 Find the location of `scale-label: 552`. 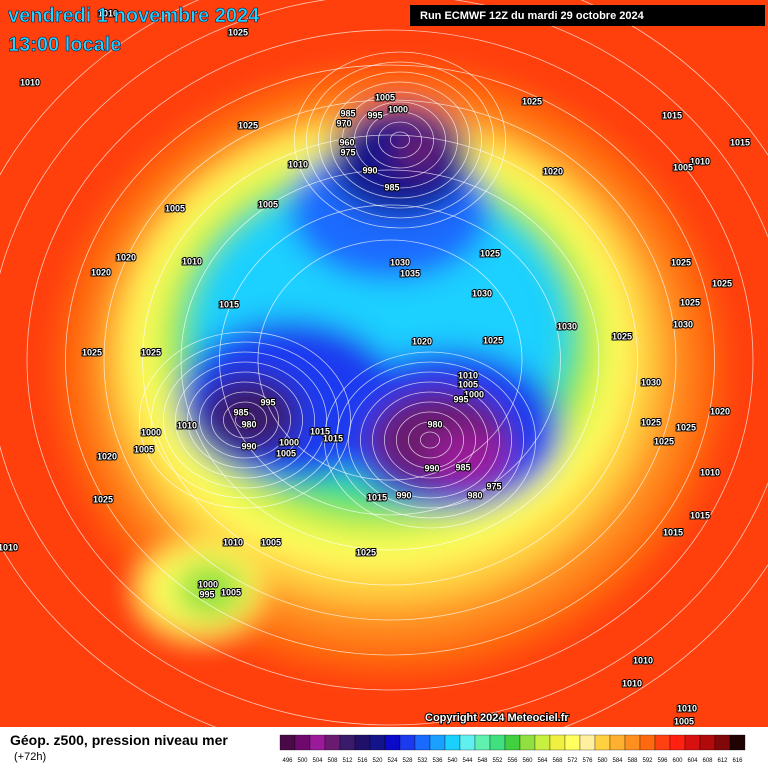

scale-label: 552 is located at coordinates (497, 761).